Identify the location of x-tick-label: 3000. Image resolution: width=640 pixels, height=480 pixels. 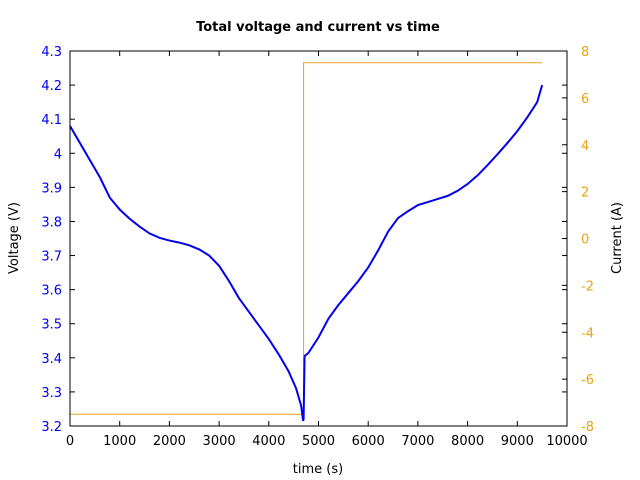
(219, 441).